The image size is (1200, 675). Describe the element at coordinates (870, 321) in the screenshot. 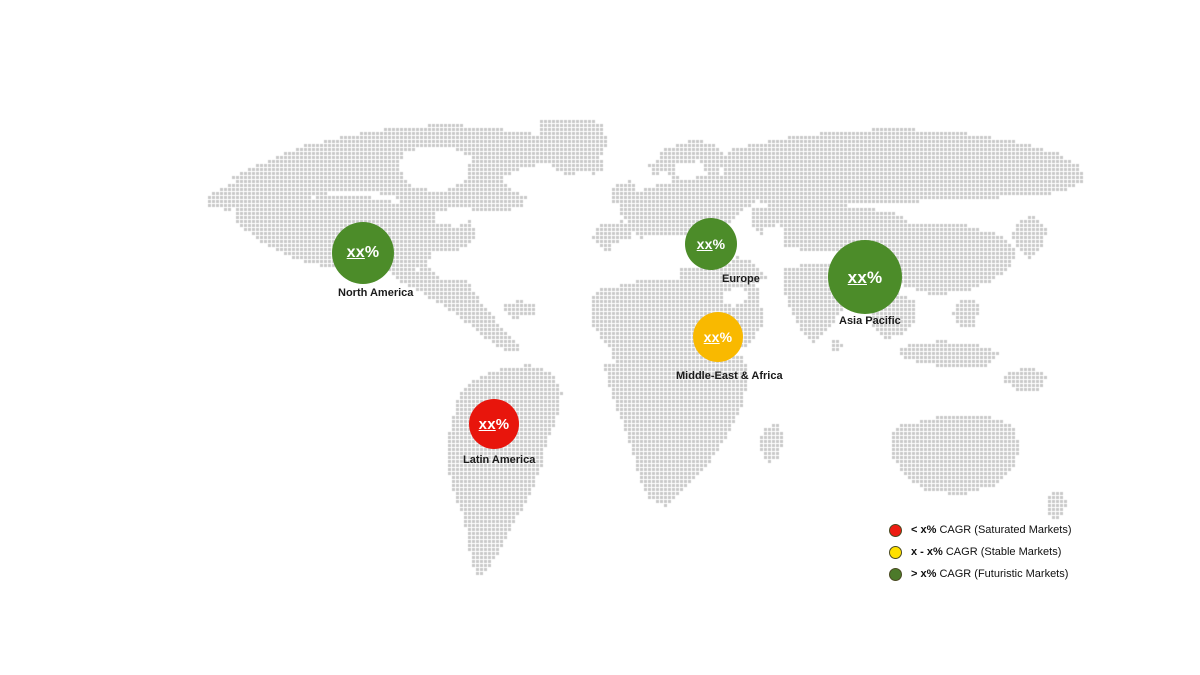

I see `region-label-asia-pacific: Asia Pacific` at that location.